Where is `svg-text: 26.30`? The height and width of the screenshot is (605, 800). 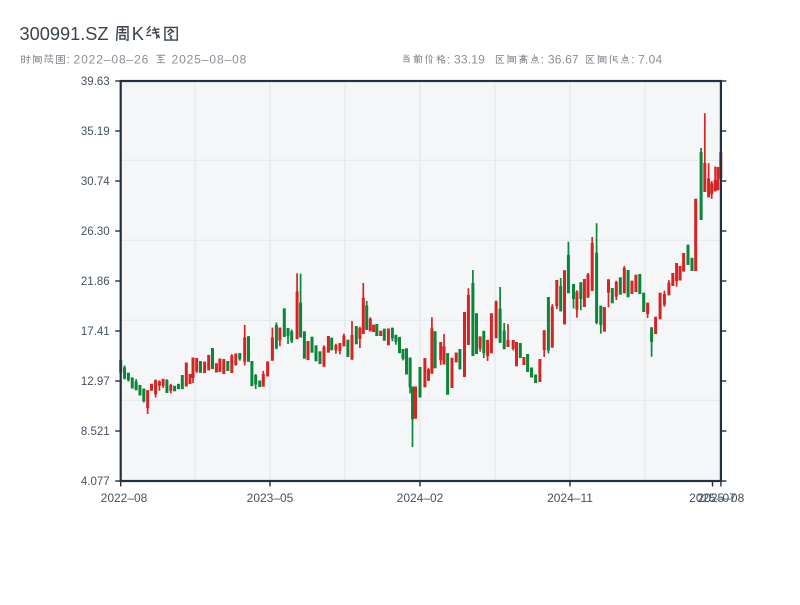 svg-text: 26.30 is located at coordinates (95, 232).